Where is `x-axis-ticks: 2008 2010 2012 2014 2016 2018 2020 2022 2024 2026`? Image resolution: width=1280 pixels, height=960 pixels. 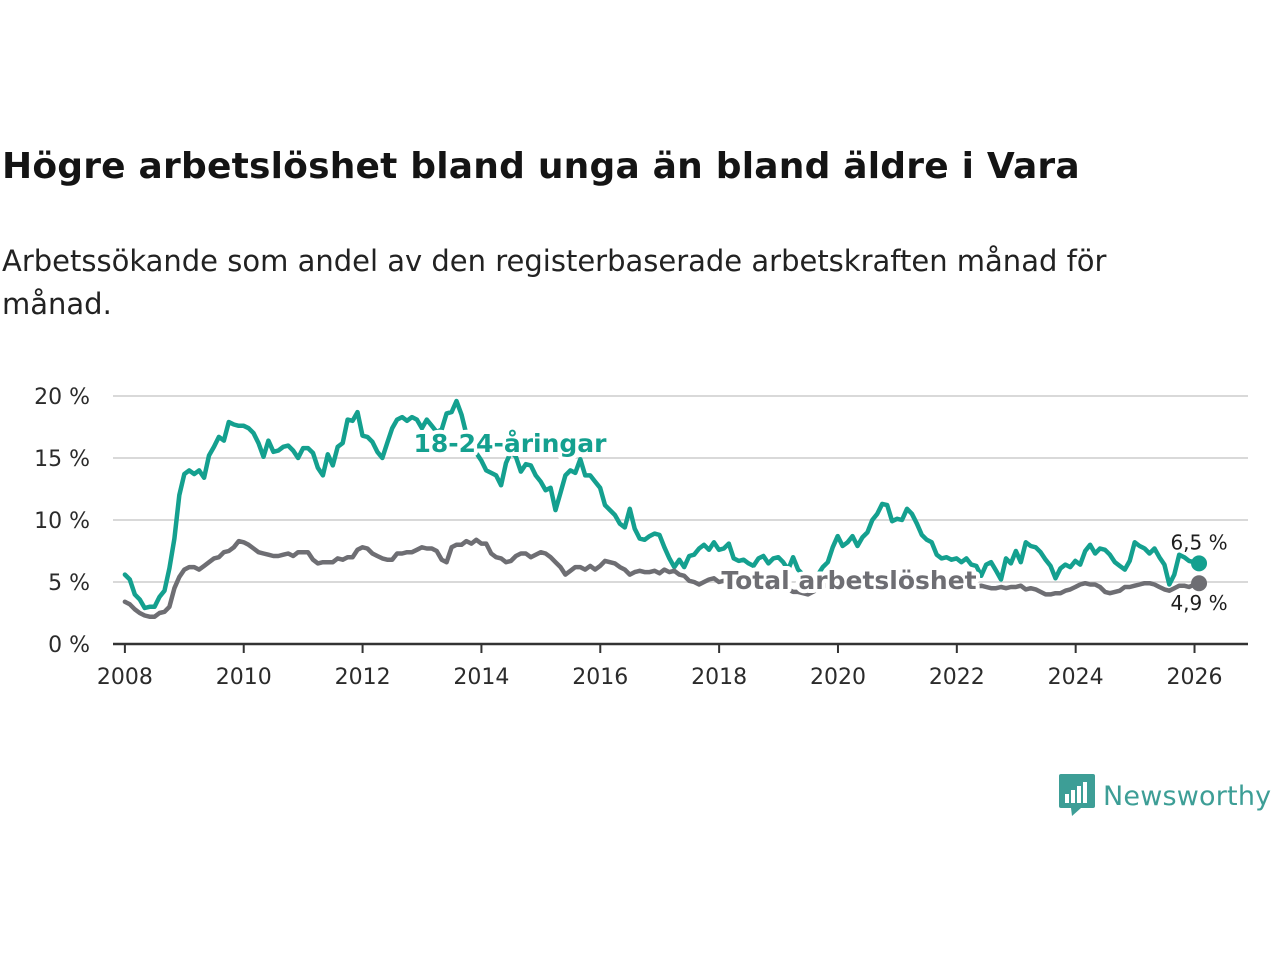
x-axis-ticks: 2008 2010 2012 2014 2016 2018 2020 2022 2024 2026 is located at coordinates (660, 667).